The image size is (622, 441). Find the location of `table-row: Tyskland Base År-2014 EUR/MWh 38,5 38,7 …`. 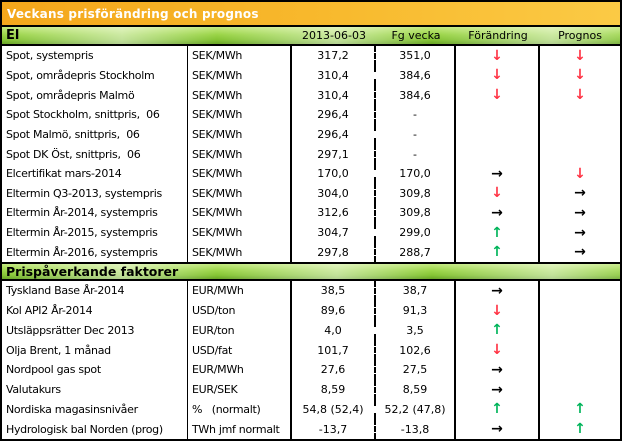

table-row: Tyskland Base År-2014 EUR/MWh 38,5 38,7 … is located at coordinates (311, 291).